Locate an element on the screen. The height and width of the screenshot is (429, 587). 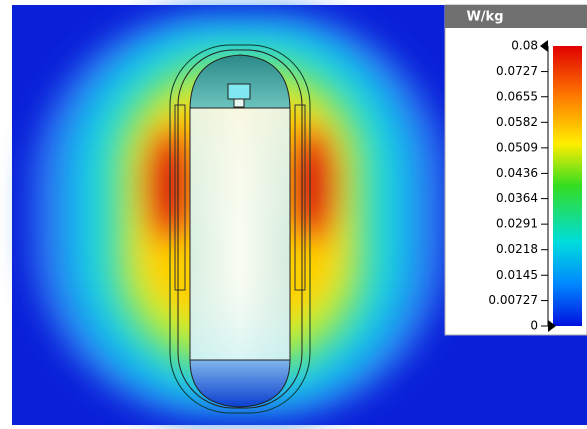
tick-label: 0.08 is located at coordinates (524, 46).